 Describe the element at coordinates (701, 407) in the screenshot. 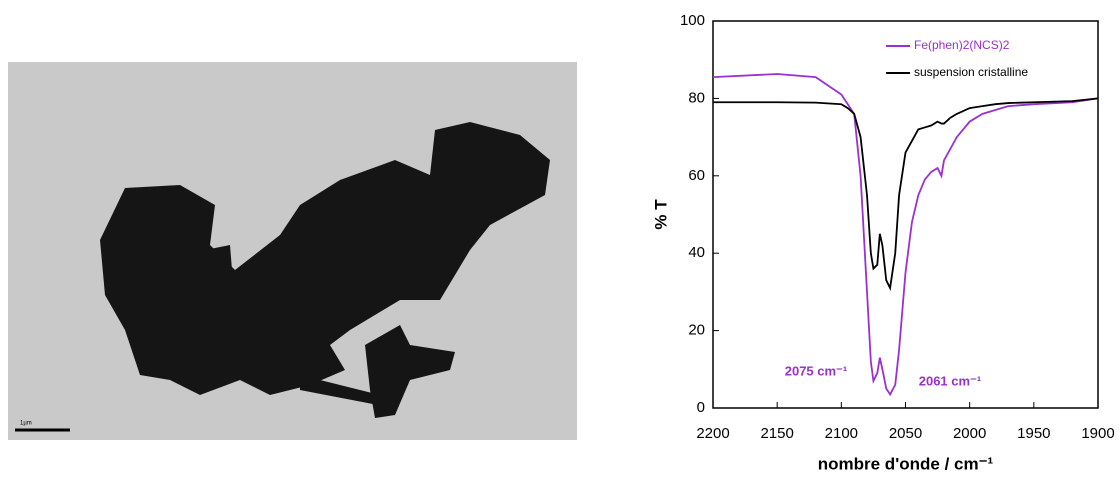

I see `y-tick-label: 0` at that location.